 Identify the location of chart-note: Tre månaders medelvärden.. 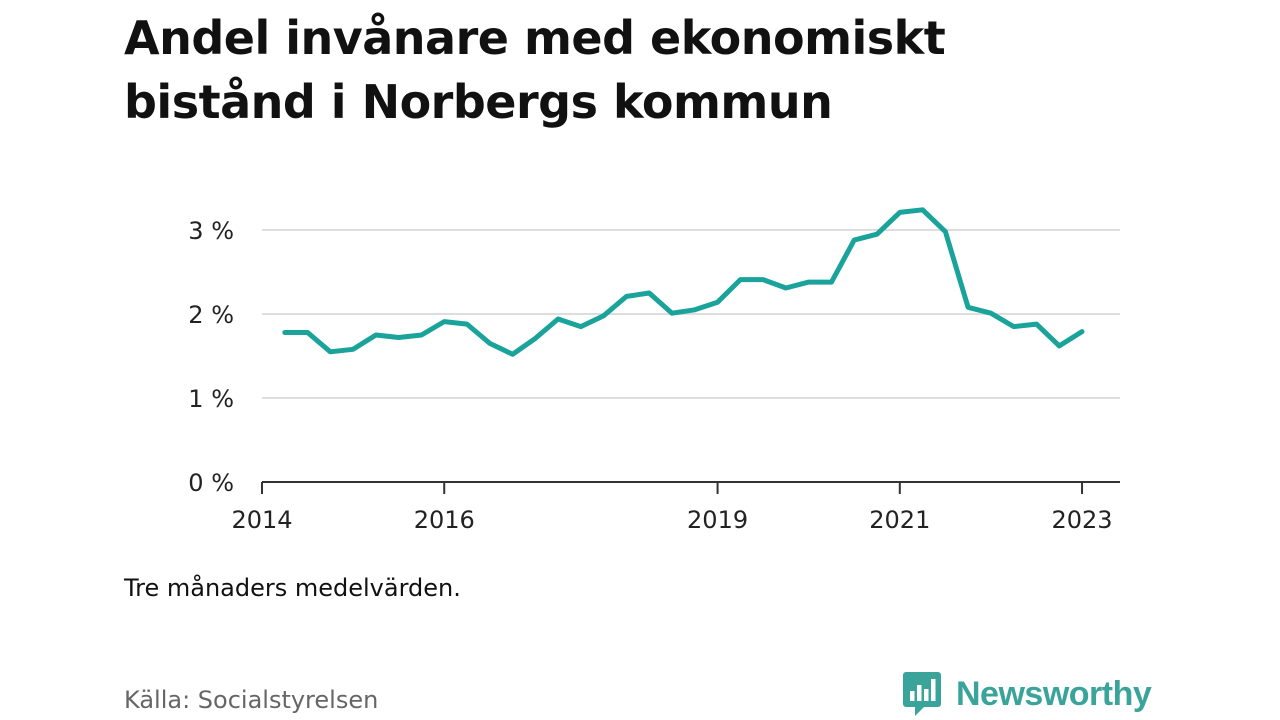
(292, 588).